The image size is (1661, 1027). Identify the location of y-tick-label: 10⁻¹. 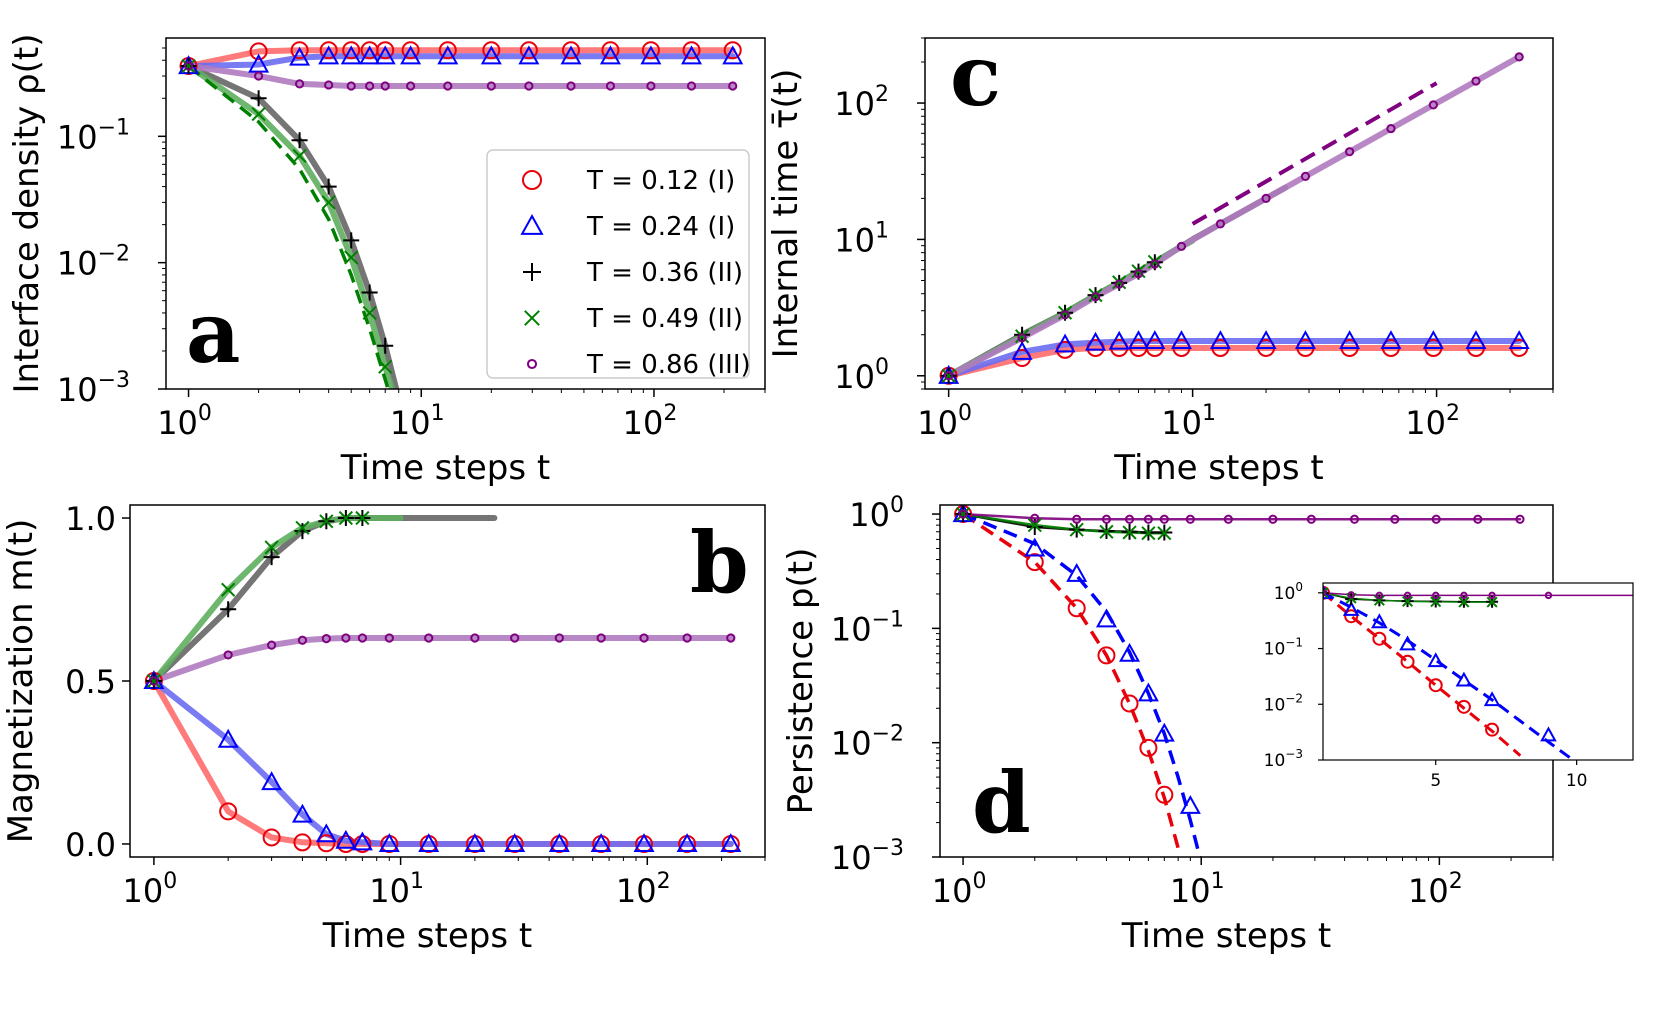
(93, 135).